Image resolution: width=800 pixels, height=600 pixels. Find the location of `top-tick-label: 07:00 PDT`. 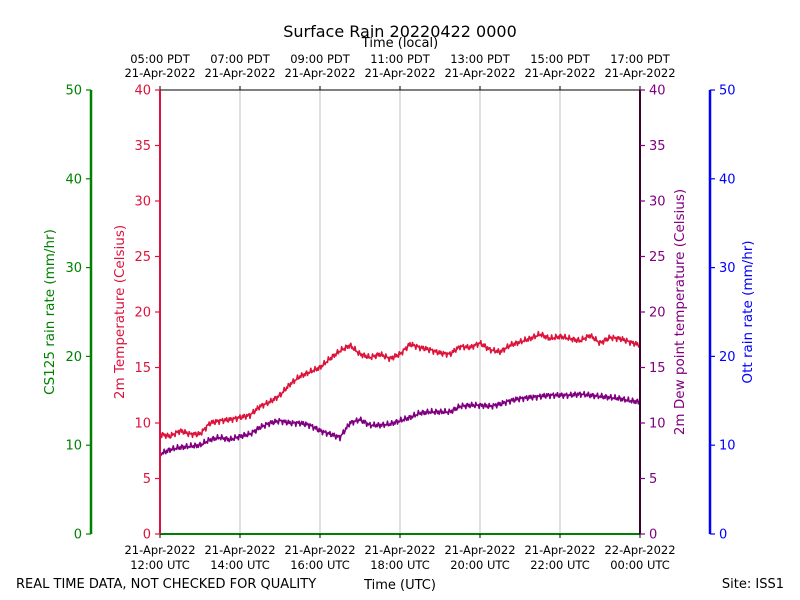

top-tick-label: 07:00 PDT is located at coordinates (240, 59).